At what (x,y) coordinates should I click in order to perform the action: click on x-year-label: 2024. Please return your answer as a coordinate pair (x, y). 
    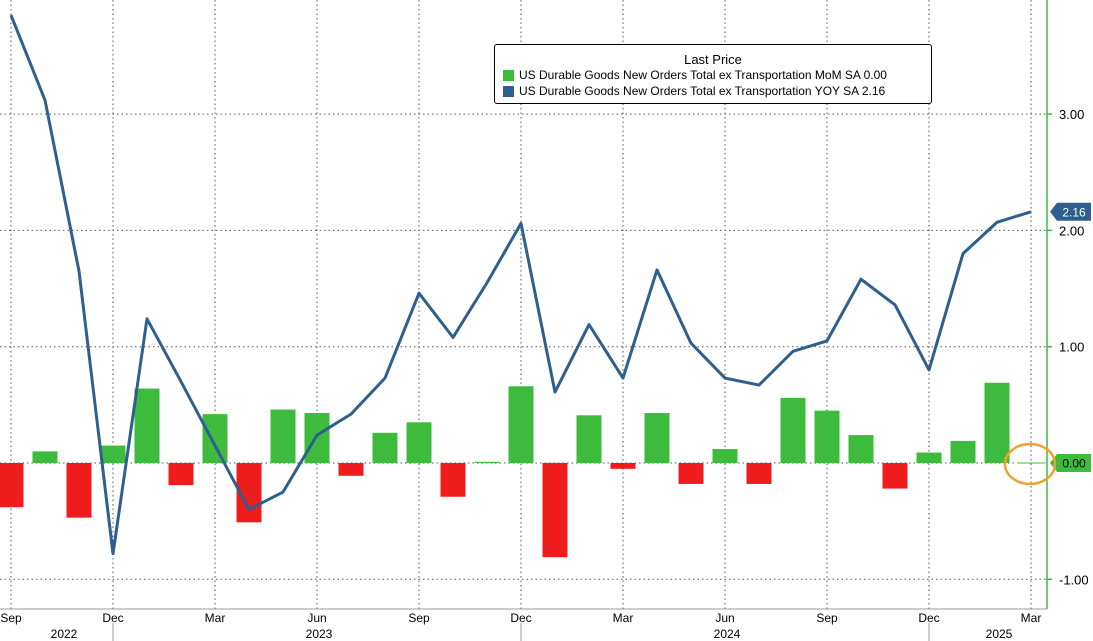
    Looking at the image, I should click on (727, 634).